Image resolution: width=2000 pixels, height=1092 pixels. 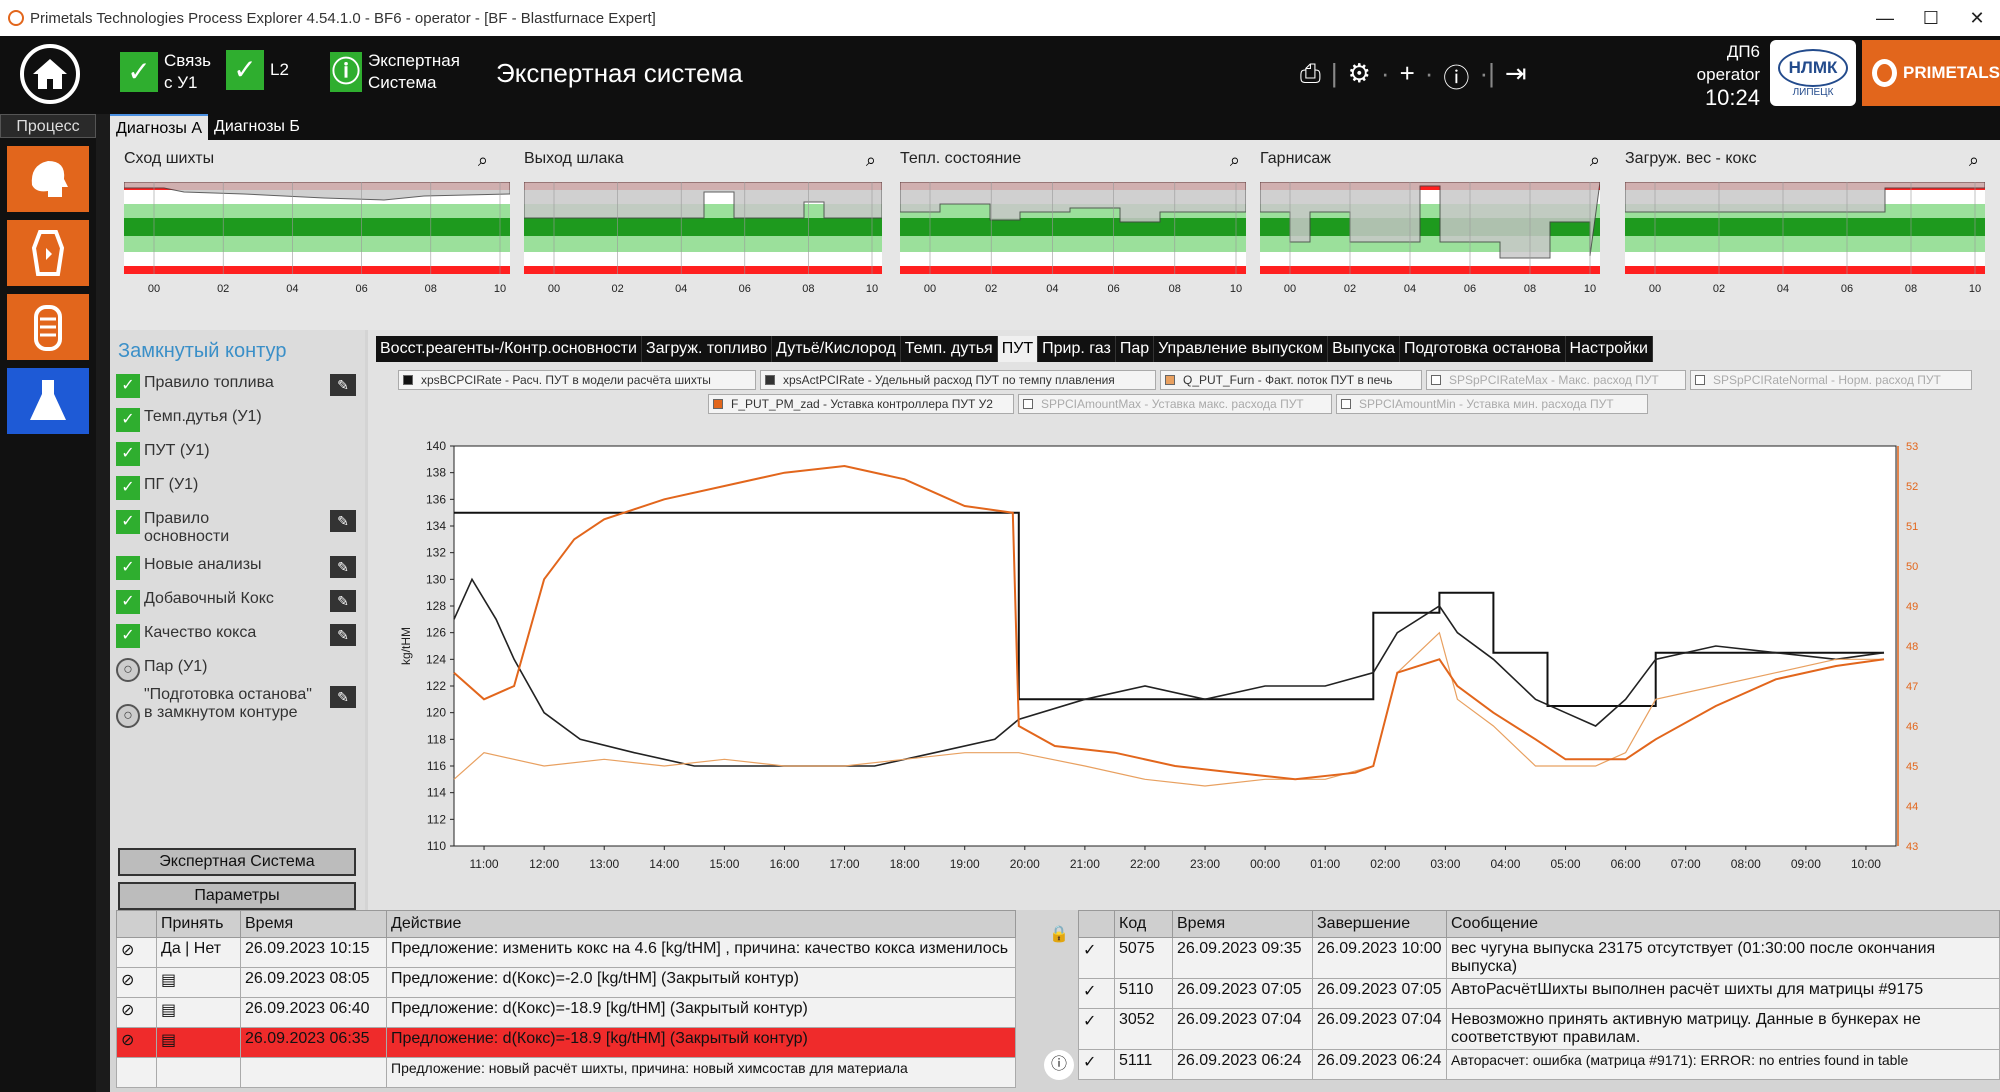 I want to click on tab-steam: Пар, so click(x=1135, y=349).